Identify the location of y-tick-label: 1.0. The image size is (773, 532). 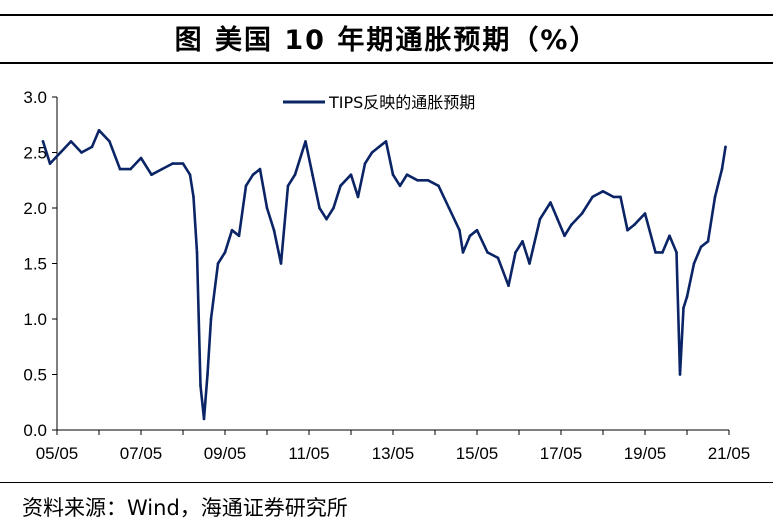
(35, 319).